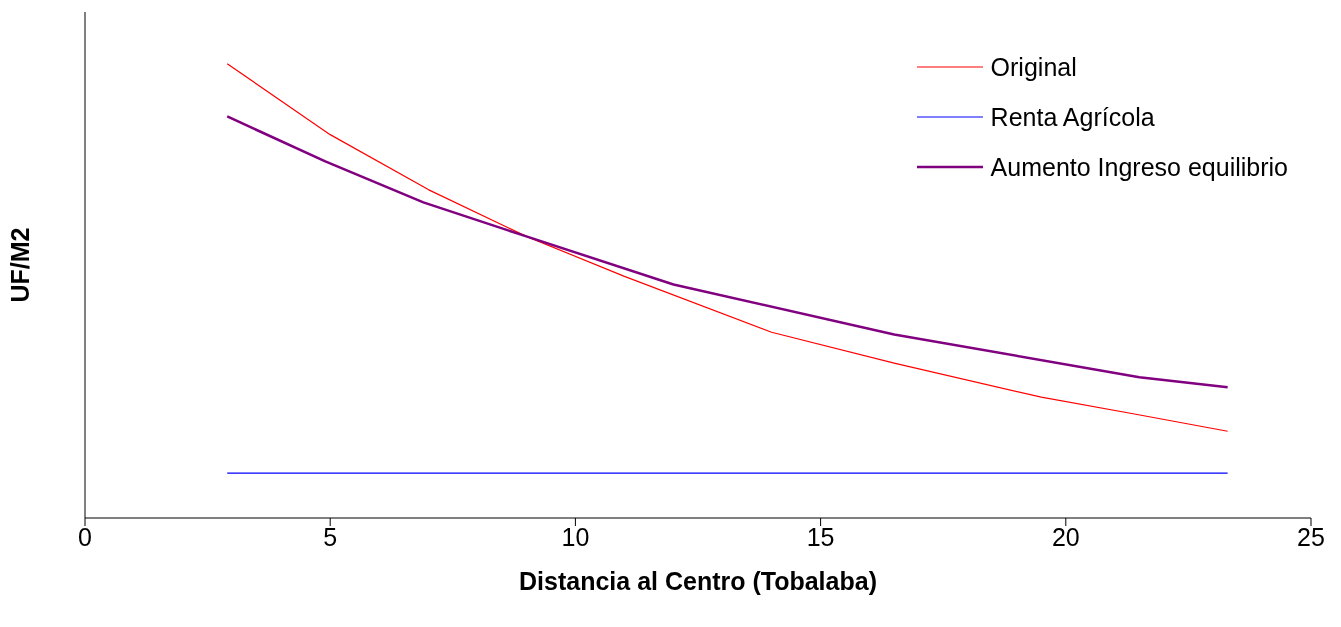  Describe the element at coordinates (19, 265) in the screenshot. I see `y-axis-title: UF/M2` at that location.